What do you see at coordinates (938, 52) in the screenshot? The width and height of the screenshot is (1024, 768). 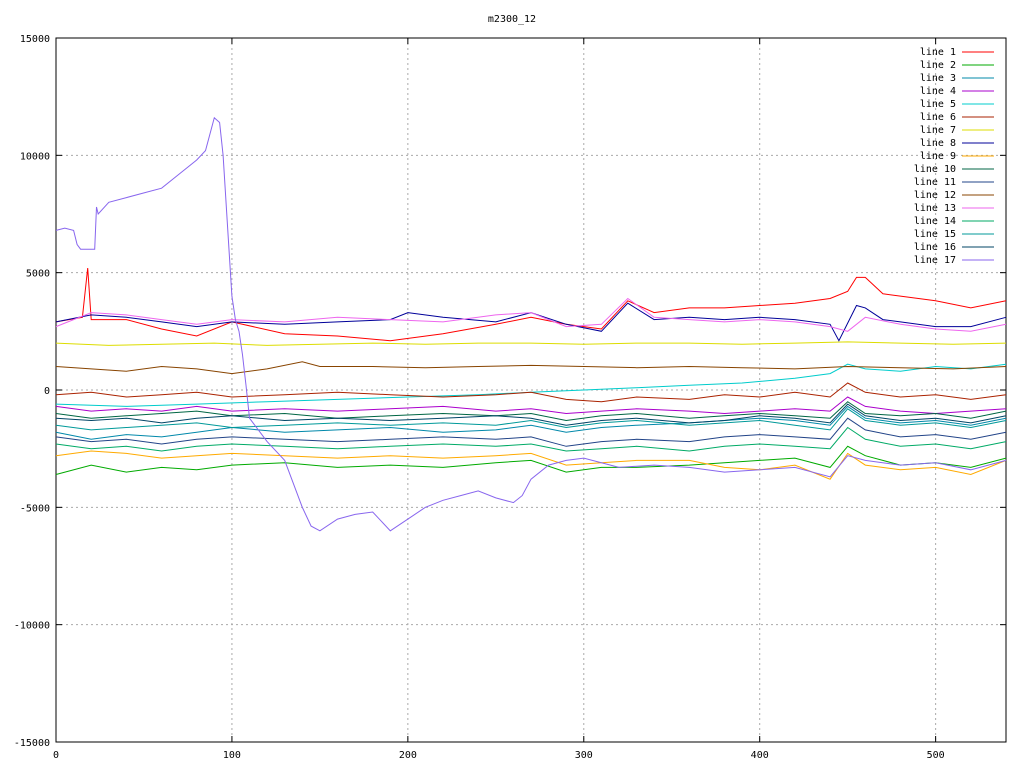 I see `legend-label: line 1` at bounding box center [938, 52].